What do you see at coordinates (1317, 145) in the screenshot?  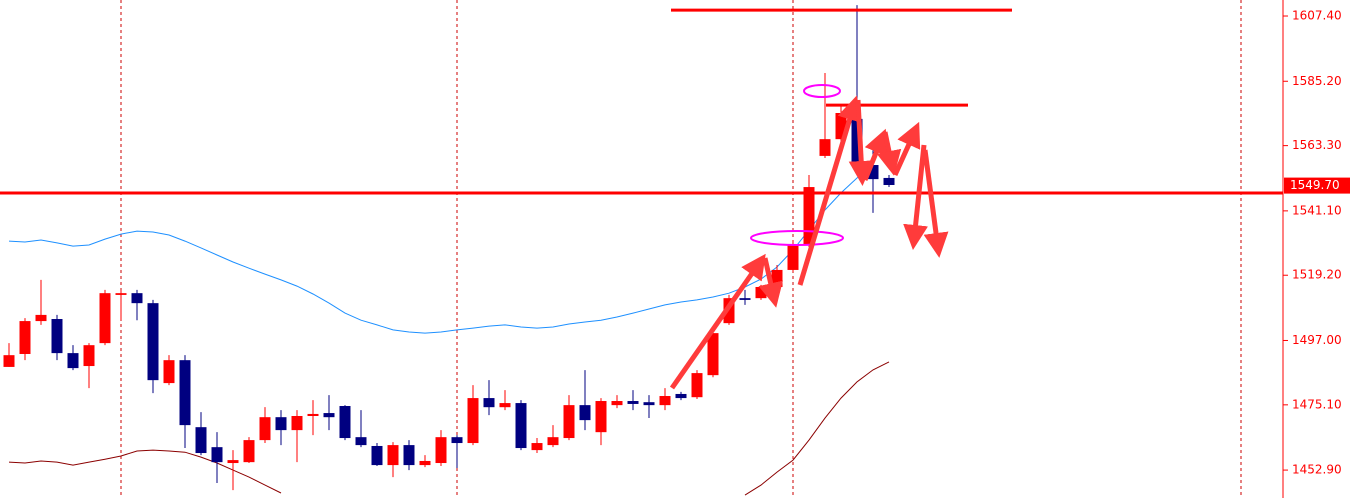 I see `y-tick-label: 1563.30` at bounding box center [1317, 145].